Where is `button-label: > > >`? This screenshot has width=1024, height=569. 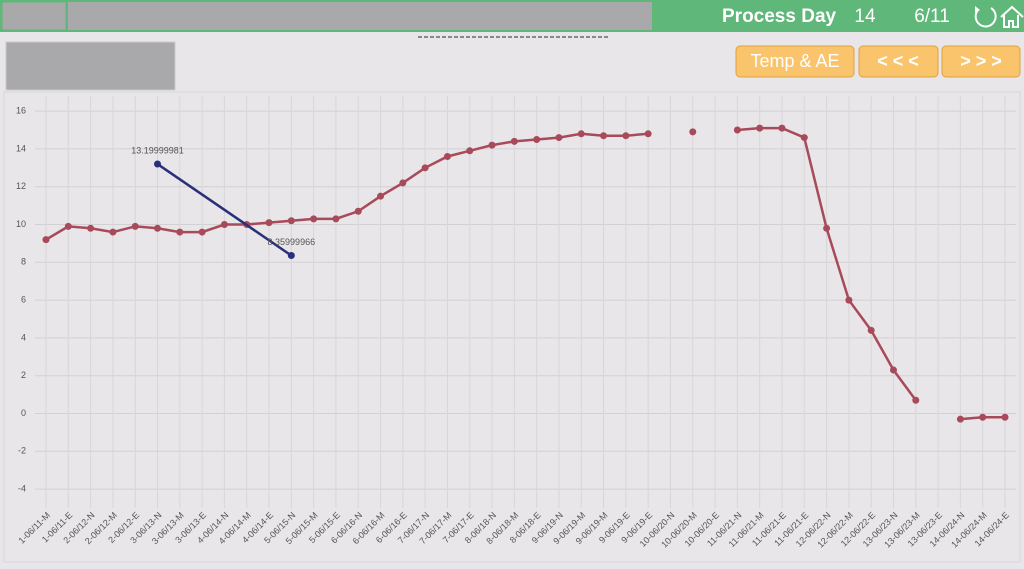
button-label: > > > is located at coordinates (981, 61).